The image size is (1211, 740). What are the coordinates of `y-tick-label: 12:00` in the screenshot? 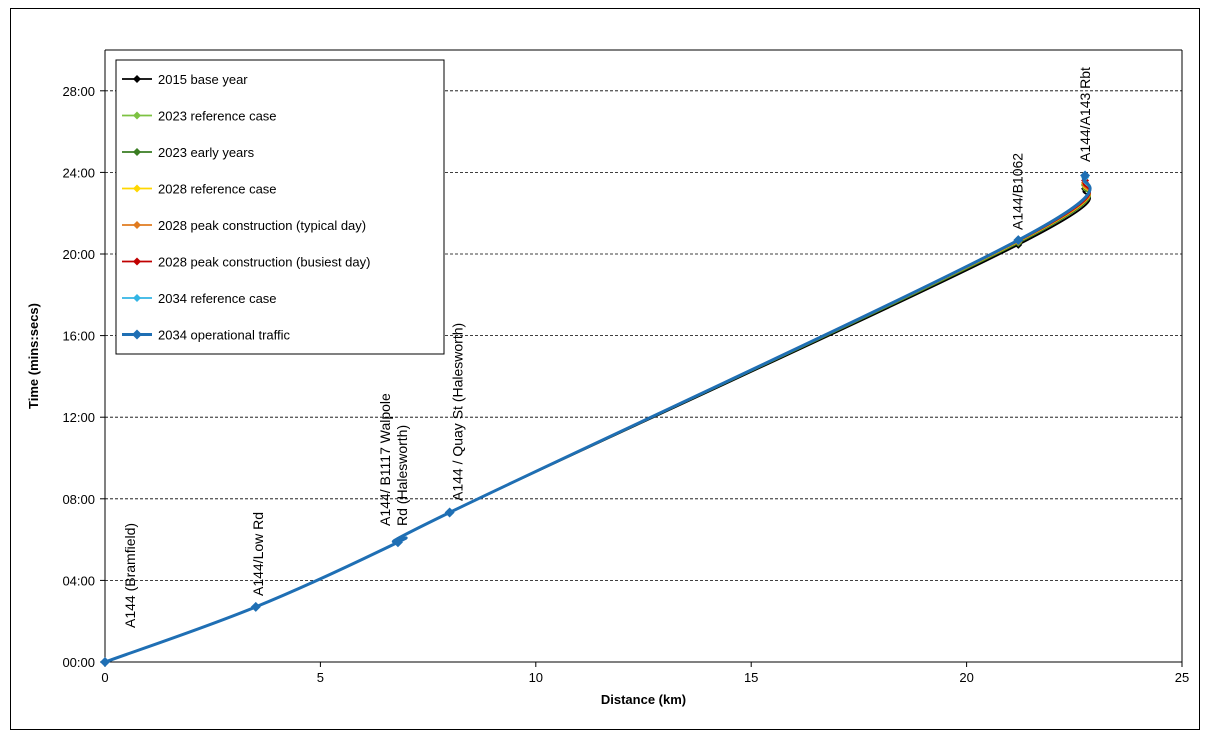 It's located at (78, 417).